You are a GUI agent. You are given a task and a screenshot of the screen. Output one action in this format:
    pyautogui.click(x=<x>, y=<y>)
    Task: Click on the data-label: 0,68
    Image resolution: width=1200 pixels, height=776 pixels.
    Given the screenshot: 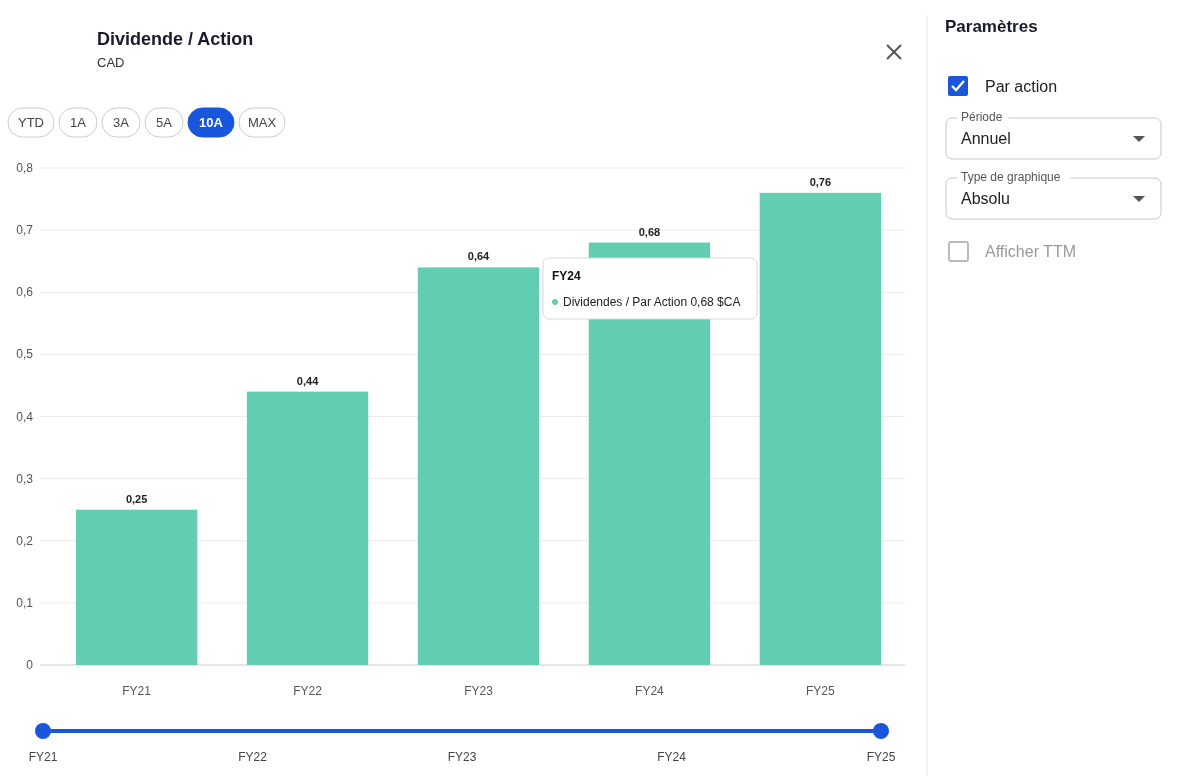 What is the action you would take?
    pyautogui.click(x=649, y=231)
    